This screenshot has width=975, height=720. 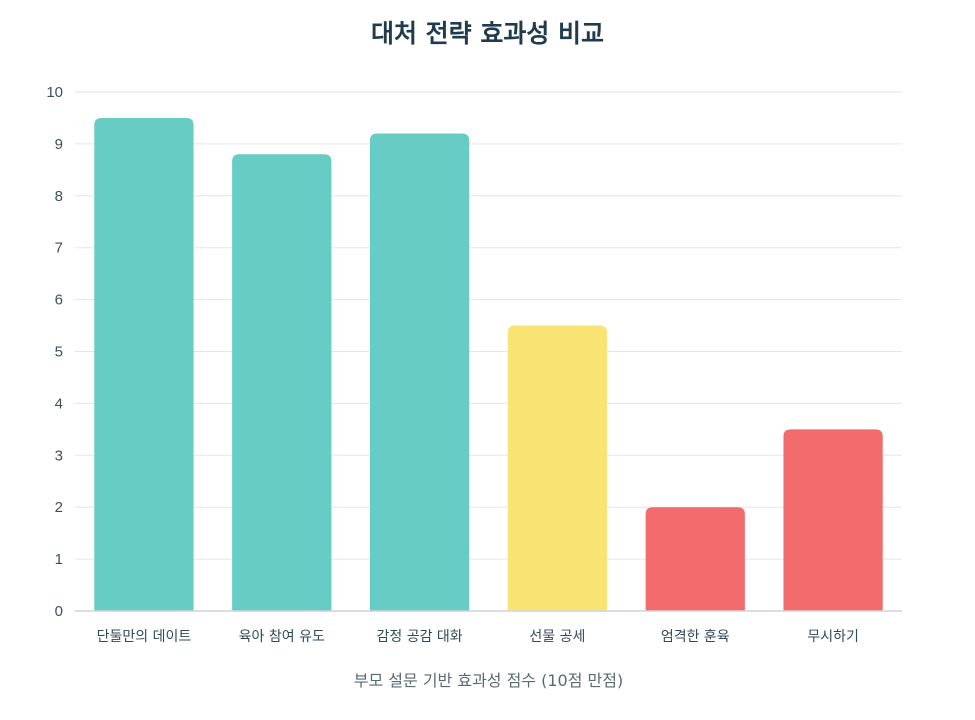 What do you see at coordinates (488, 680) in the screenshot?
I see `x-axis-label: 부모 설문 기반 효과성 점수 (10점 만점)` at bounding box center [488, 680].